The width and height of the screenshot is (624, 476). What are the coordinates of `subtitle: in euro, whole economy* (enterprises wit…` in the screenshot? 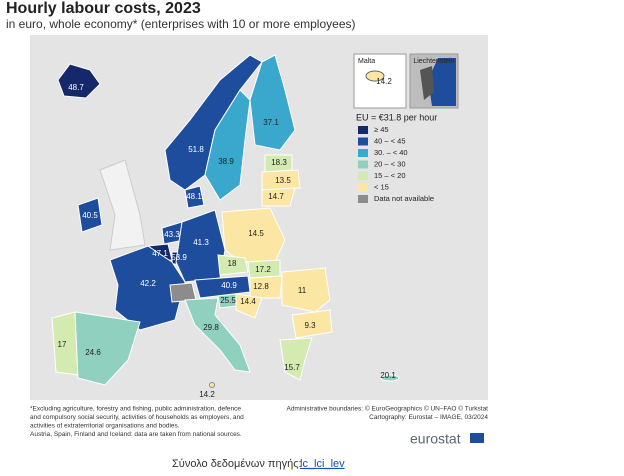 It's located at (181, 24).